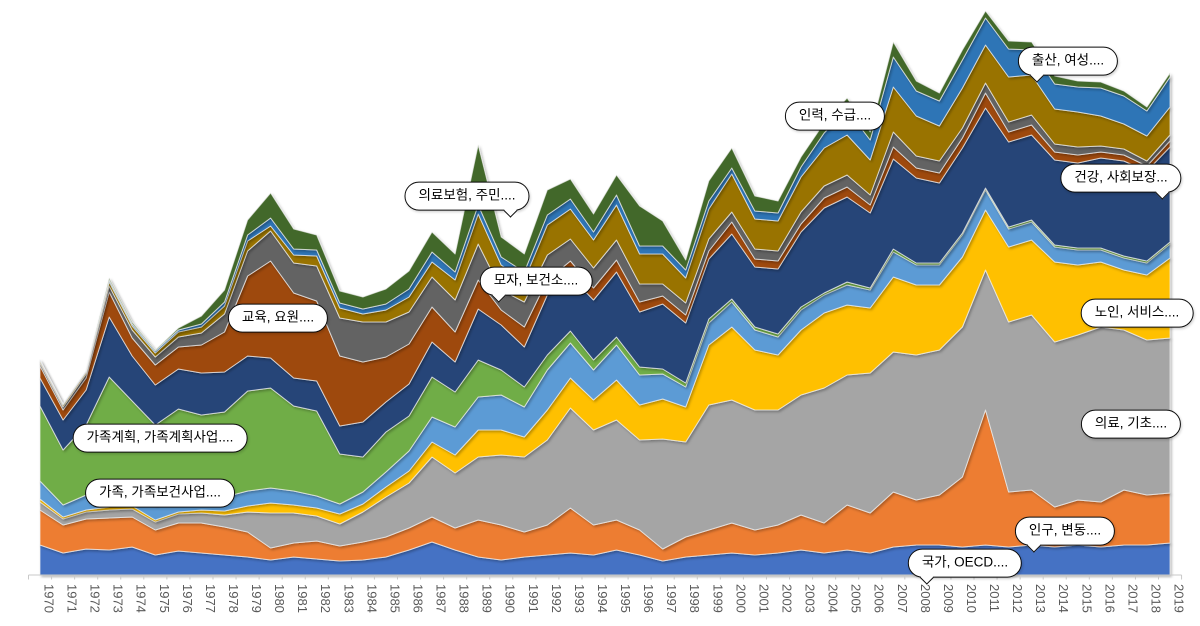  What do you see at coordinates (1132, 598) in the screenshot?
I see `x-axis-label-2017: 2017` at bounding box center [1132, 598].